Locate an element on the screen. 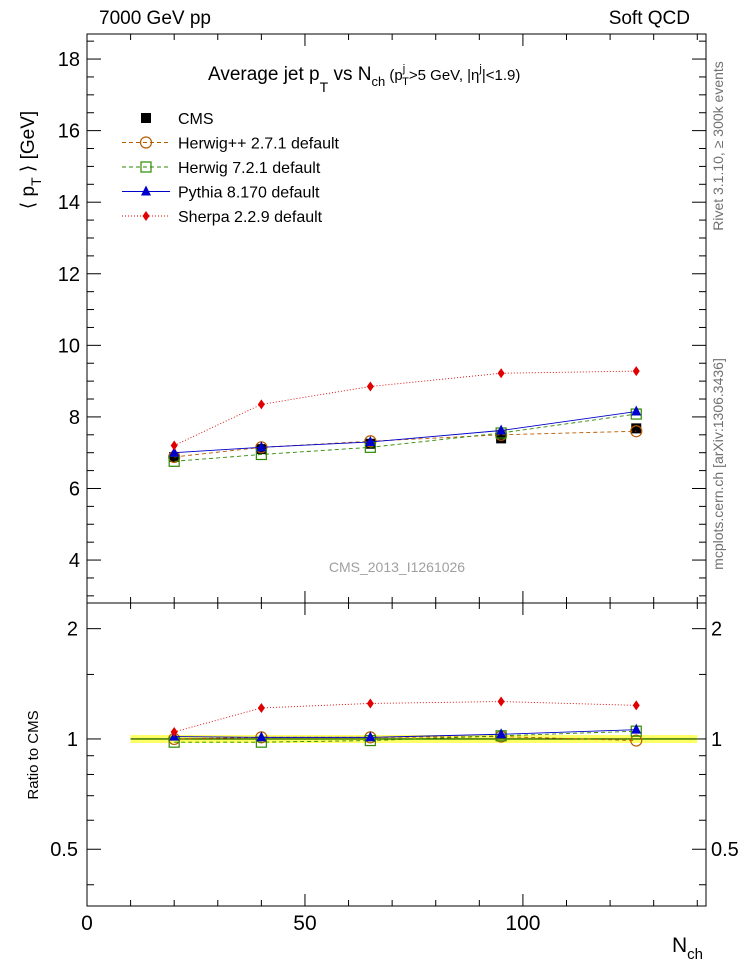  top-y-tick-label: 10 is located at coordinates (69, 346).